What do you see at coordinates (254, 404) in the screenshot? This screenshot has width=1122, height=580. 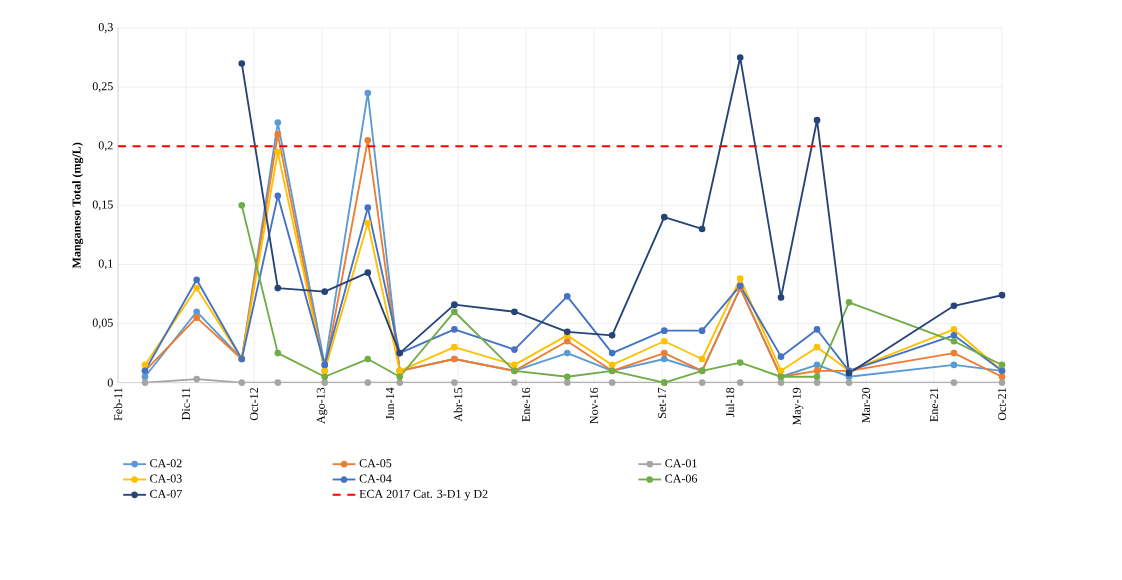 I see `x-tick-label: Oct-12` at bounding box center [254, 404].